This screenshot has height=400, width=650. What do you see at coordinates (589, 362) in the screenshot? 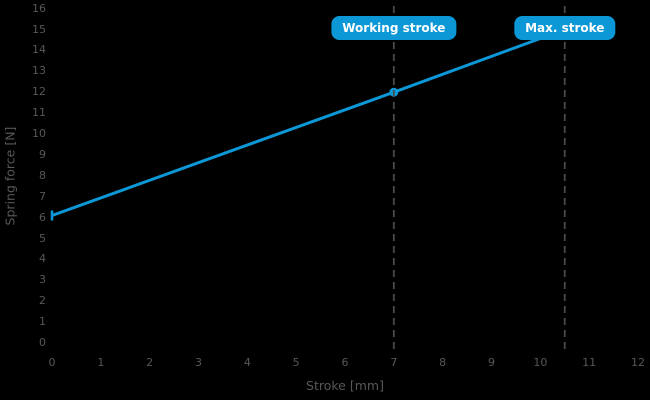
I see `x-tick-label: 11` at bounding box center [589, 362].